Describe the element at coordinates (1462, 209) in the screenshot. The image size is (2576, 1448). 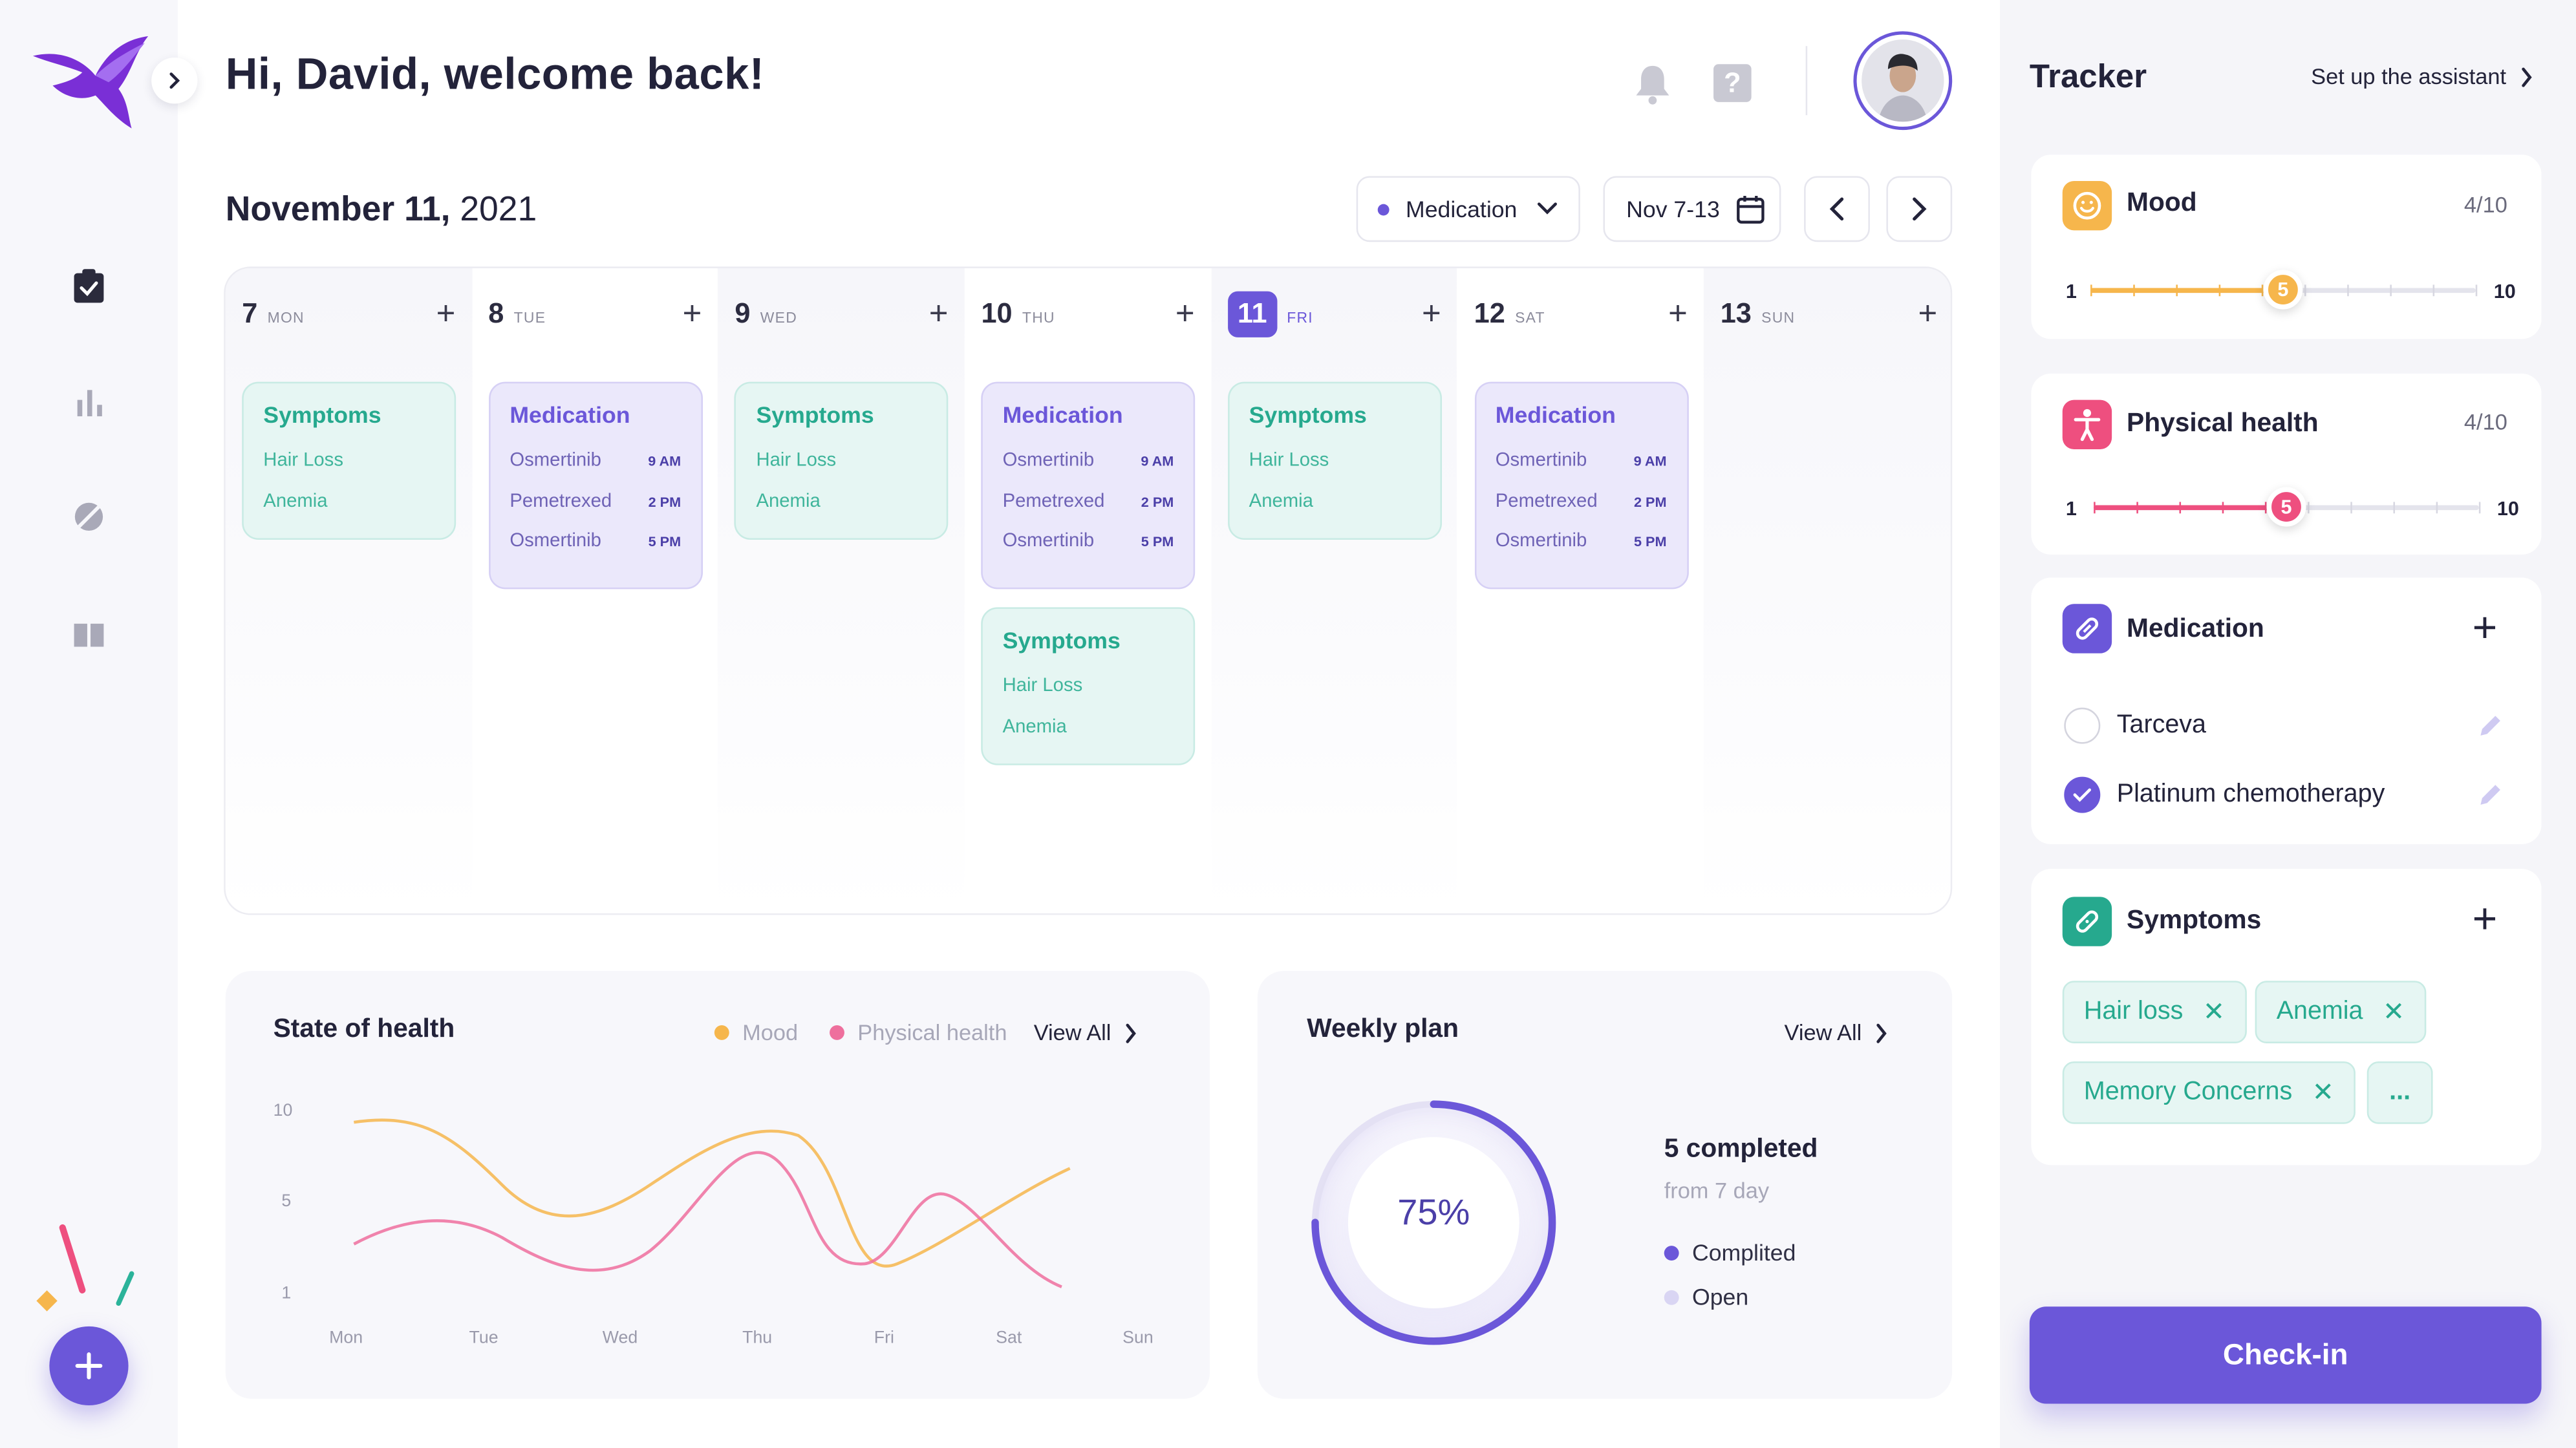
I see `filter-label: Medication` at that location.